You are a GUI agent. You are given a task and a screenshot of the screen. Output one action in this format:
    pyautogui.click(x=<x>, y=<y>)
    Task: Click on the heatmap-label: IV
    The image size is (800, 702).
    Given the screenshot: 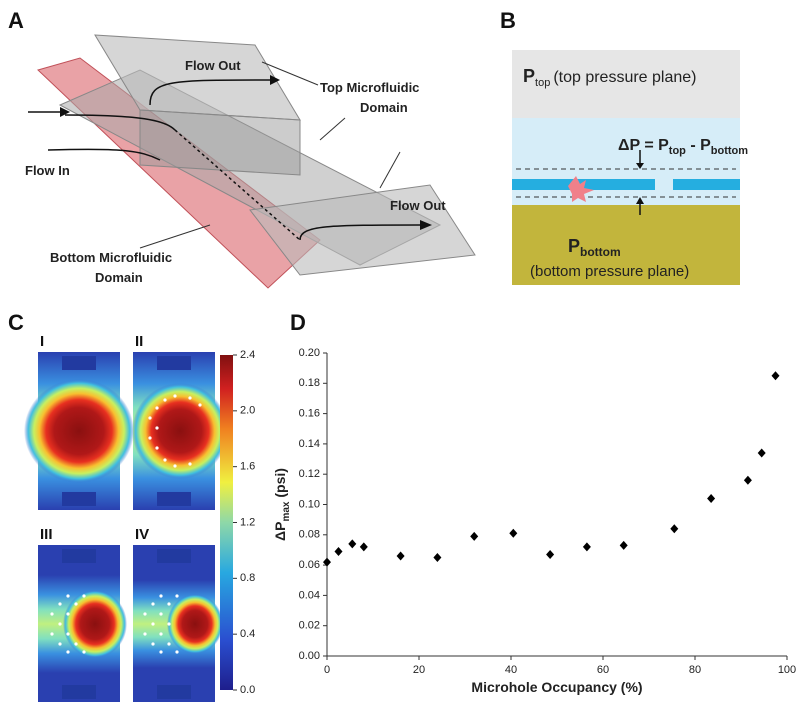 What is the action you would take?
    pyautogui.click(x=142, y=534)
    